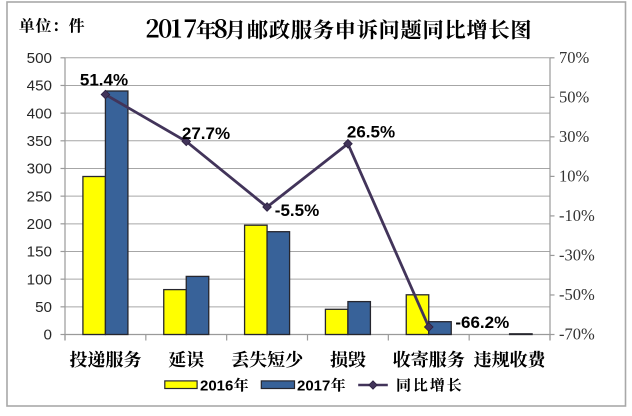 The image size is (632, 416). I want to click on svg-text: -5.5%, so click(297, 210).